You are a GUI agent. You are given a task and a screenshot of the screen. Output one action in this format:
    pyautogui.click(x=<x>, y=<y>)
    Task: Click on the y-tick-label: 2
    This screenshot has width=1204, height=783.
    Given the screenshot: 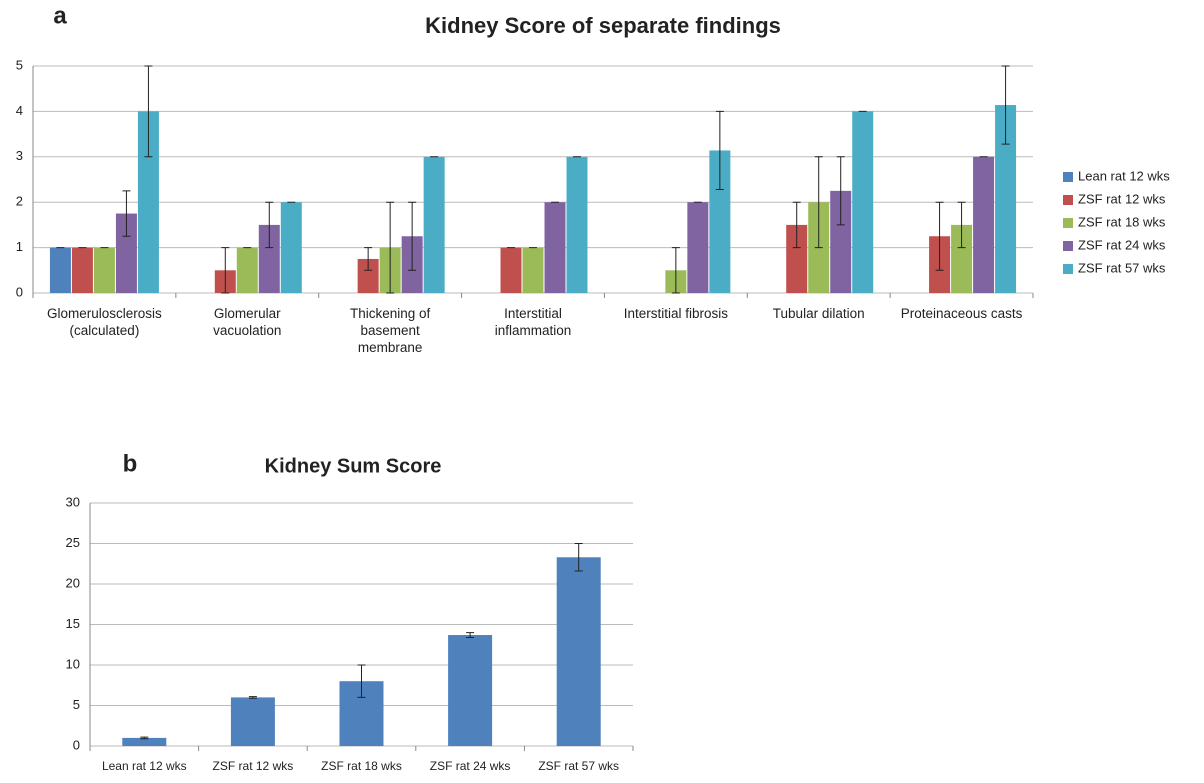 What is the action you would take?
    pyautogui.click(x=19, y=201)
    